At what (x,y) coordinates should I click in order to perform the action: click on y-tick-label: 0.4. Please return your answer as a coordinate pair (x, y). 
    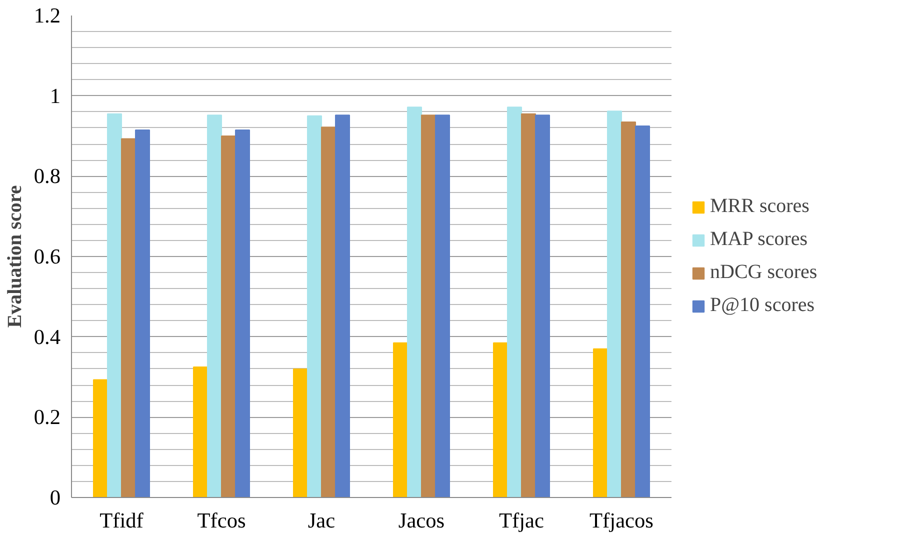
    Looking at the image, I should click on (47, 336).